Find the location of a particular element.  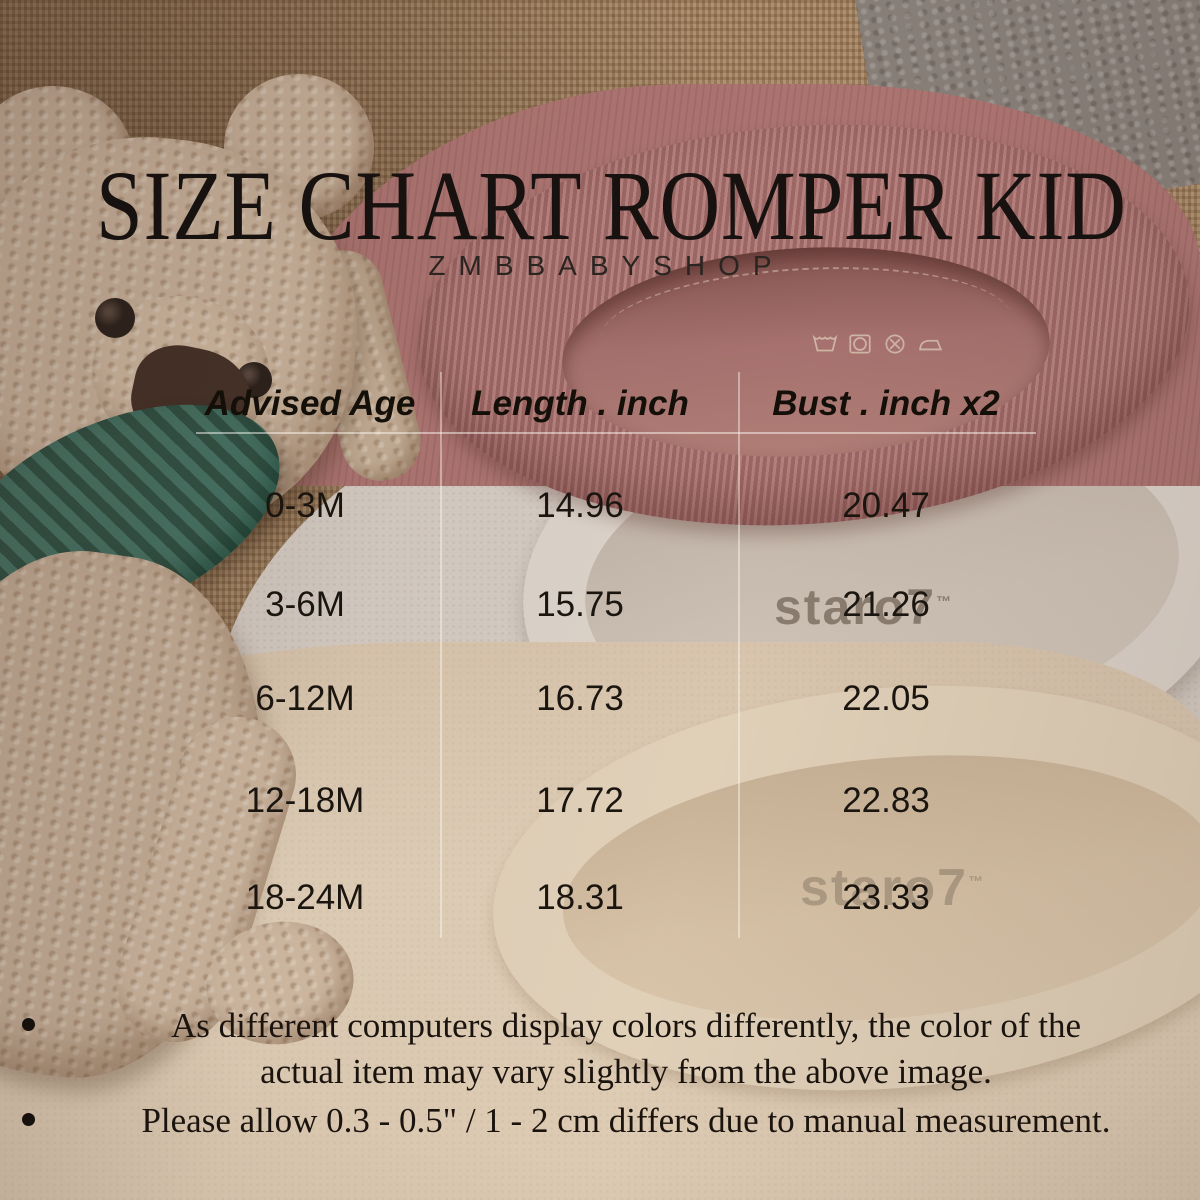

age-cell: 0-3M is located at coordinates (305, 505).